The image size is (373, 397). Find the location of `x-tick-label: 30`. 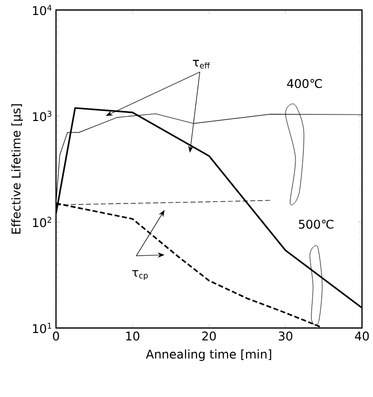

x-tick-label: 30 is located at coordinates (285, 336).